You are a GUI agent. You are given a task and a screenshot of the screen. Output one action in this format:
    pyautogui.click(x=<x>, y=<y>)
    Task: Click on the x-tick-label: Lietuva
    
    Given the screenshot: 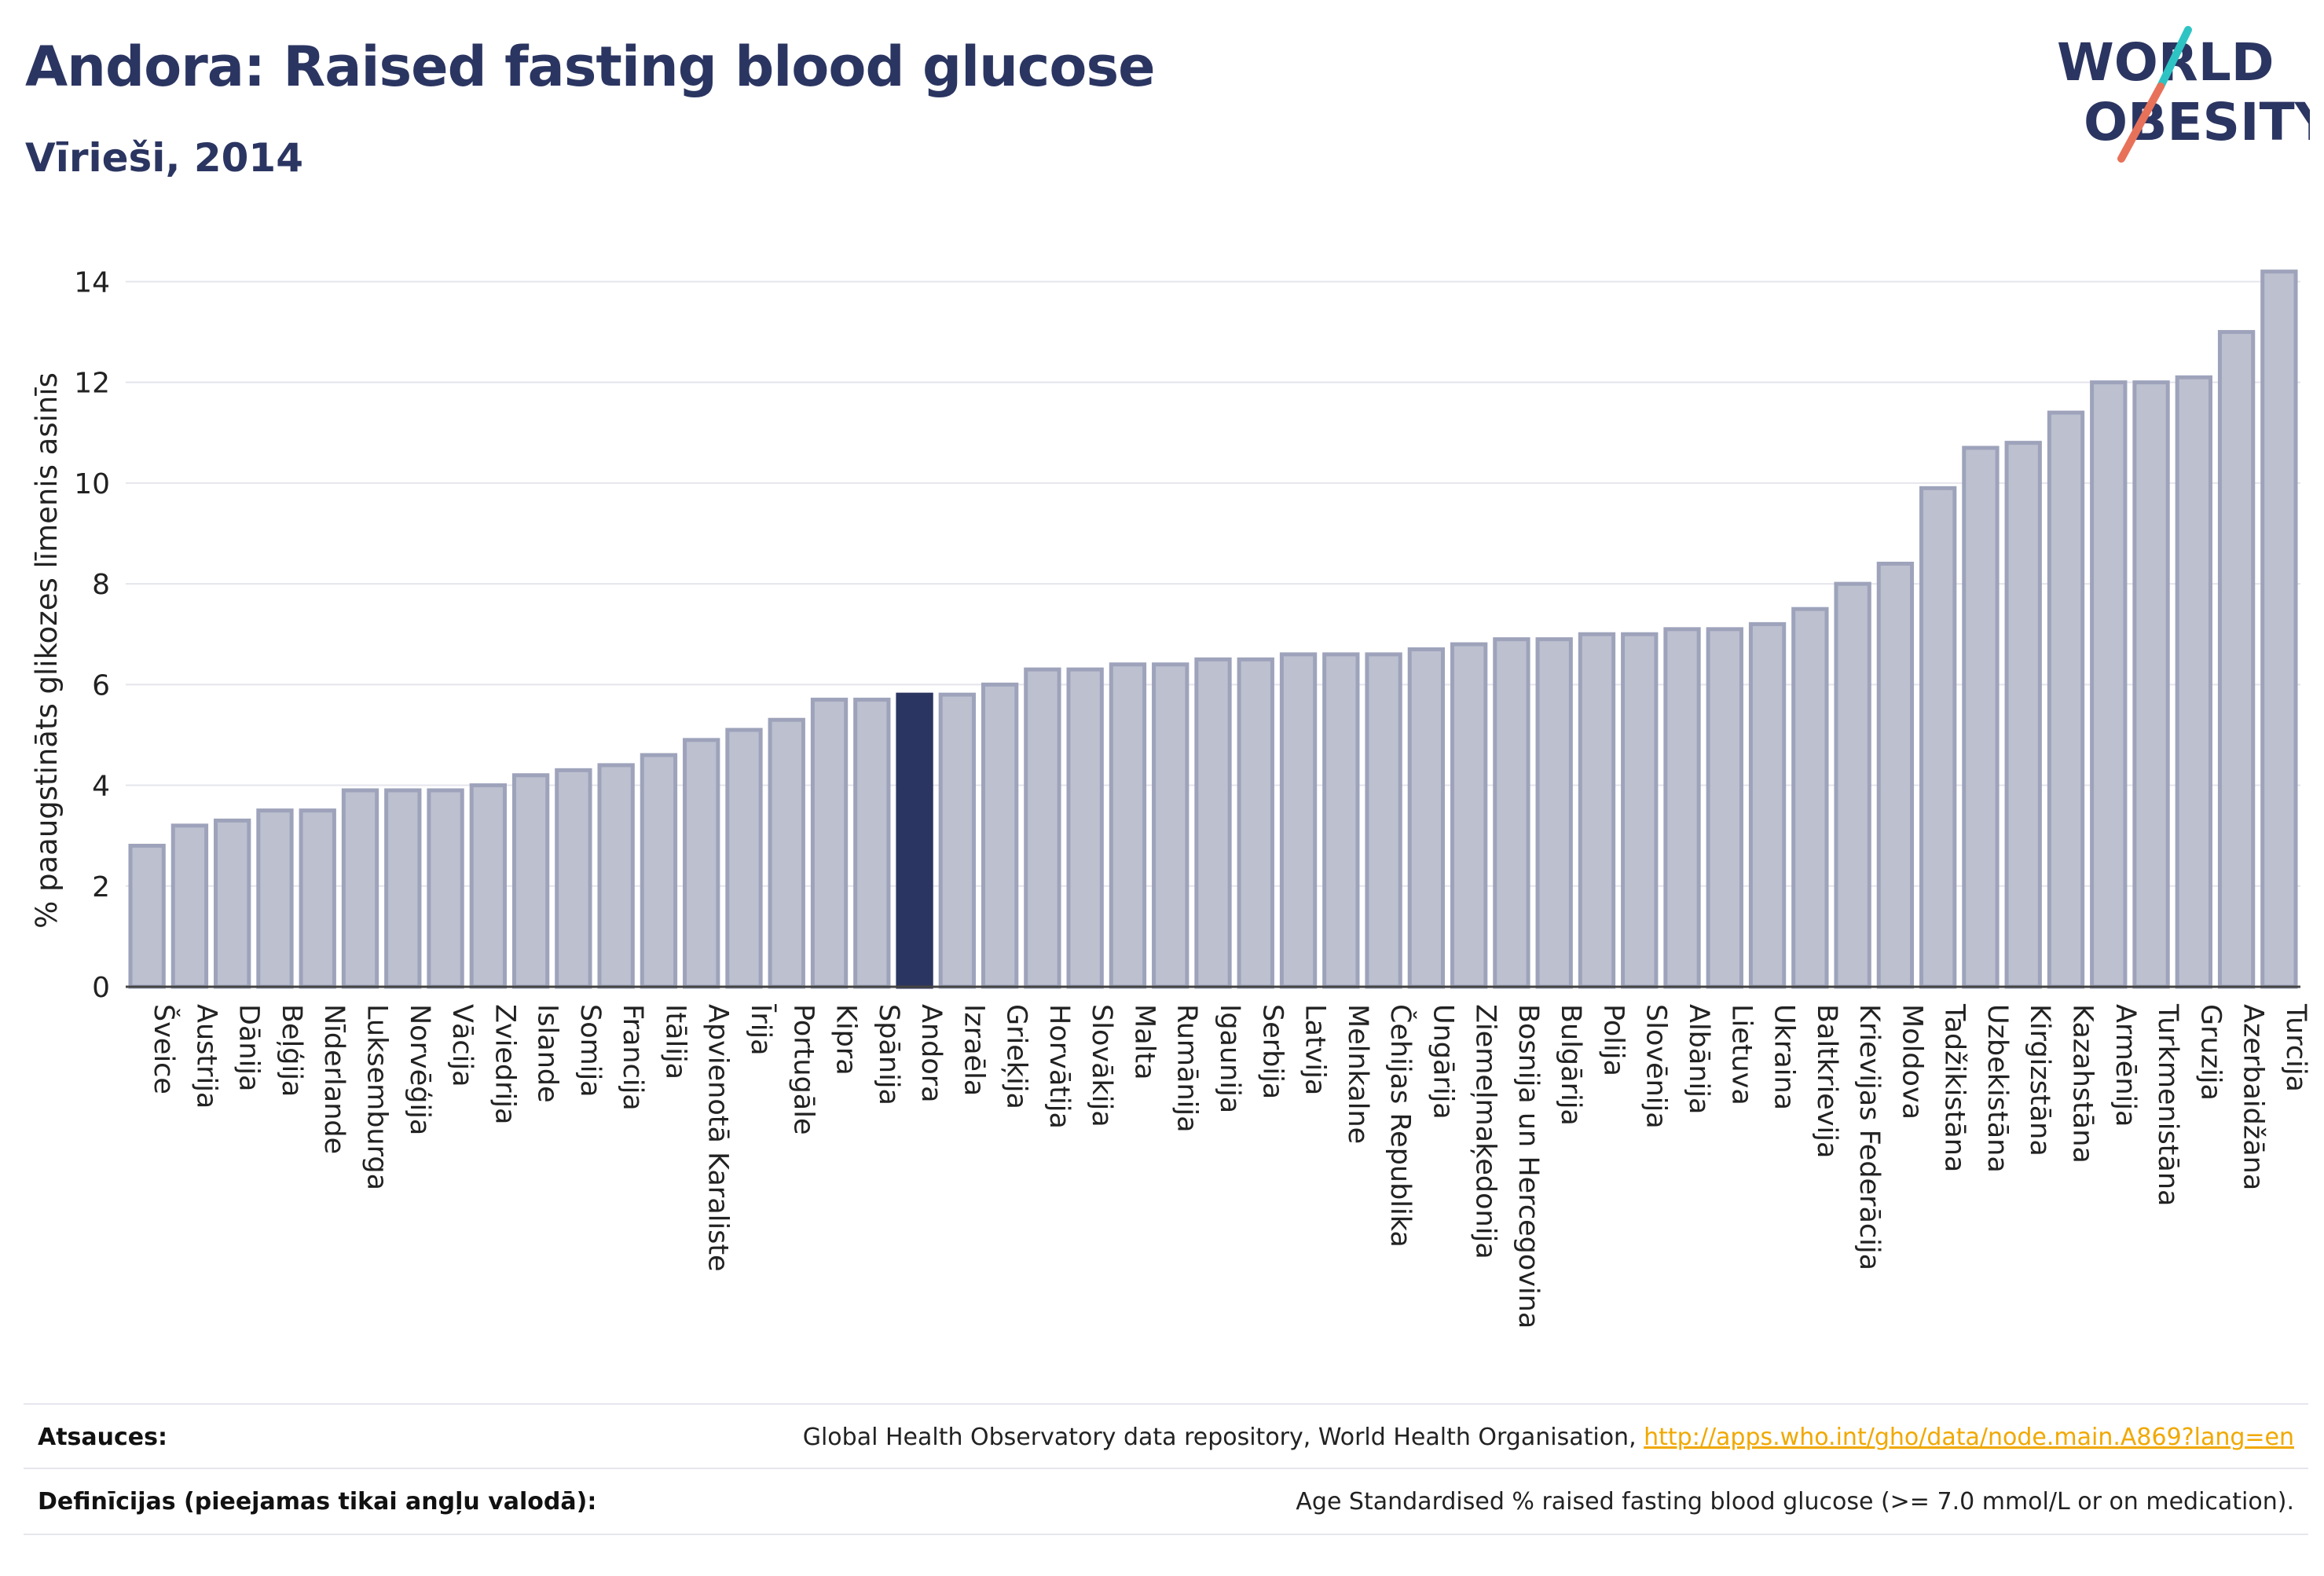 What is the action you would take?
    pyautogui.click(x=1741, y=1054)
    